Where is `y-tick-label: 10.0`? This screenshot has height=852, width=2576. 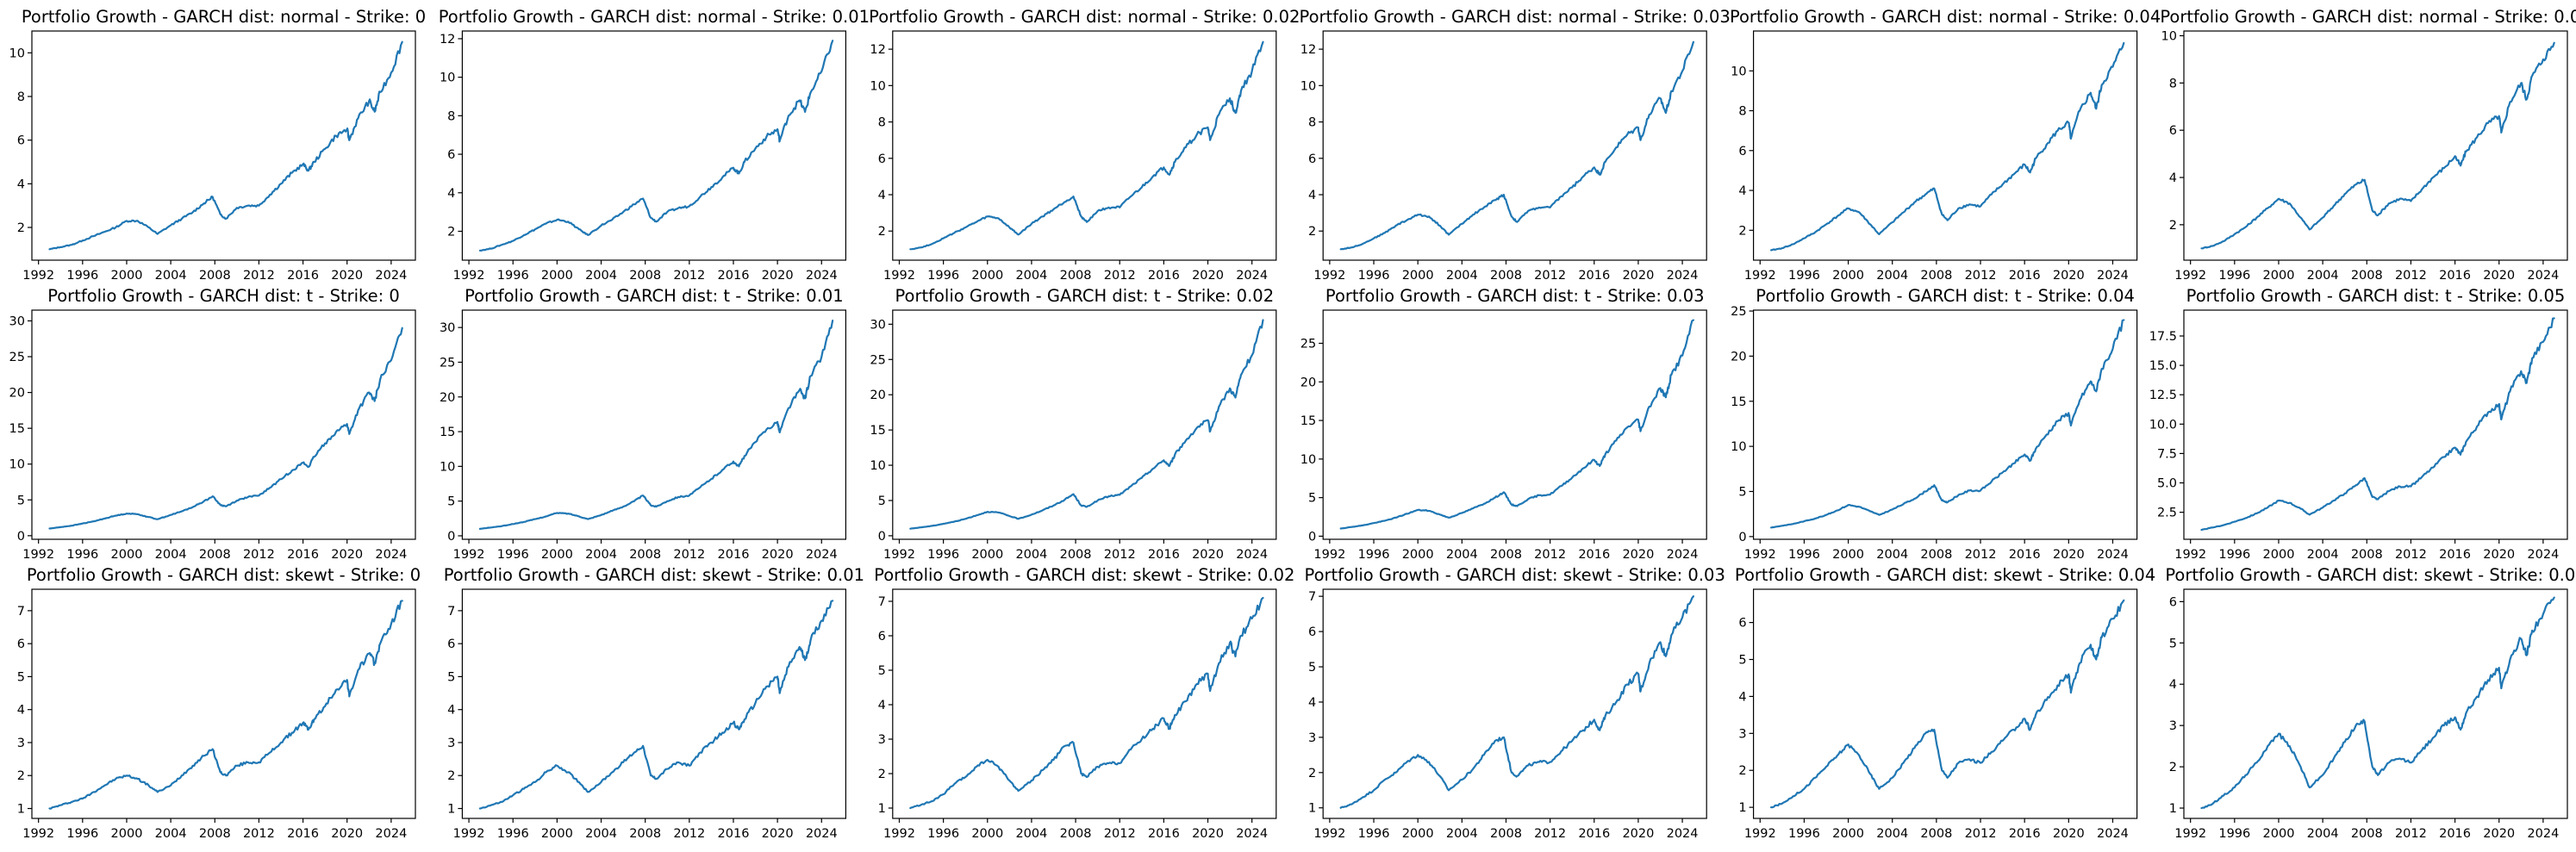 y-tick-label: 10.0 is located at coordinates (2163, 425).